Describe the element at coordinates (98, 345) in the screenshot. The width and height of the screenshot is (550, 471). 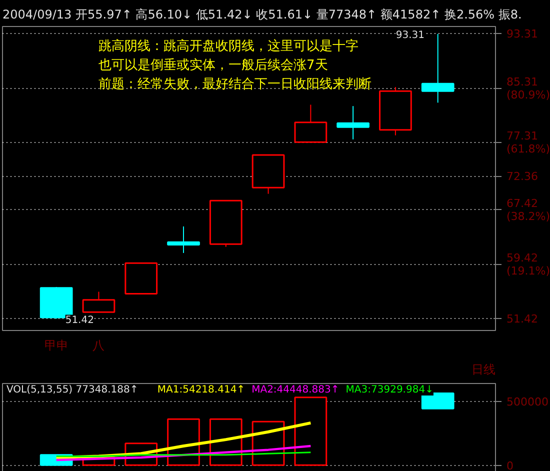
I see `x-tick-label: 八` at that location.